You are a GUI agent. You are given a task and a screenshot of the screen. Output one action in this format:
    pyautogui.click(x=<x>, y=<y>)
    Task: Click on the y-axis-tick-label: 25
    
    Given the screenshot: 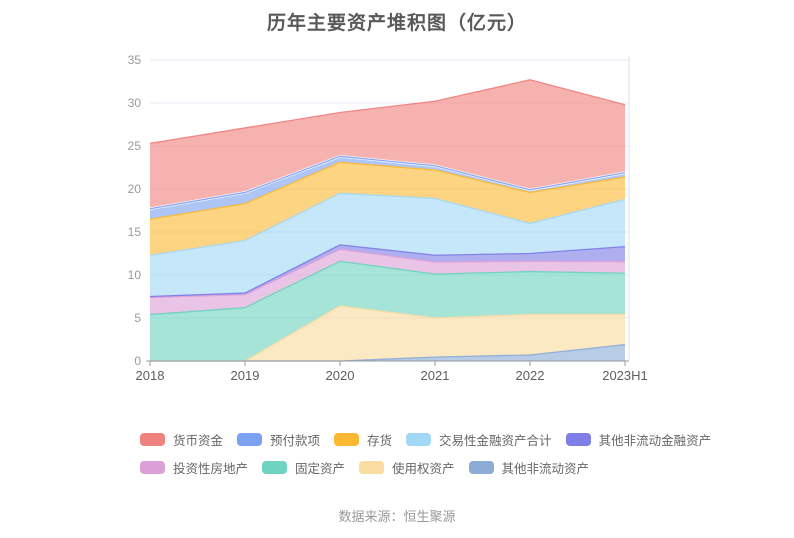 What is the action you would take?
    pyautogui.click(x=135, y=146)
    